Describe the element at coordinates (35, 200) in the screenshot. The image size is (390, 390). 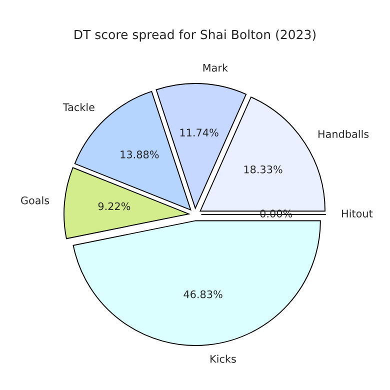
I see `slice-label: Goals` at that location.